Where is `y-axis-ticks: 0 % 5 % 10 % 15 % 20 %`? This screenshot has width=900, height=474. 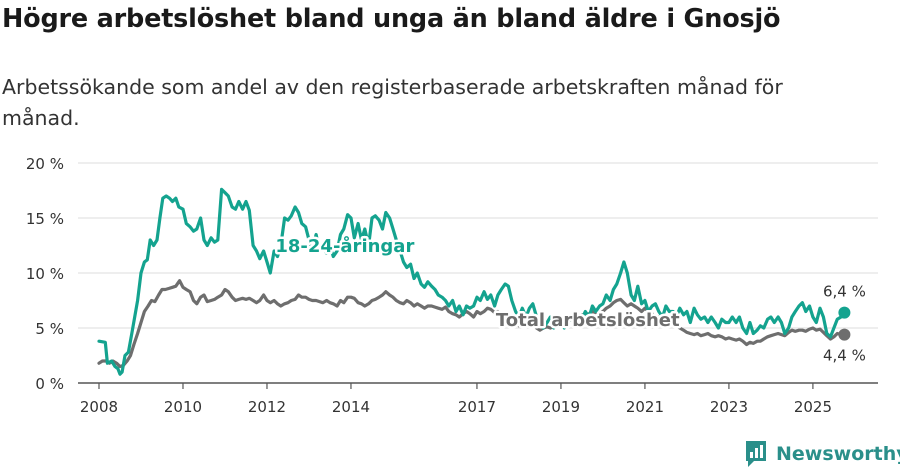
y-axis-ticks: 0 % 5 % 10 % 15 % 20 % is located at coordinates (45, 274).